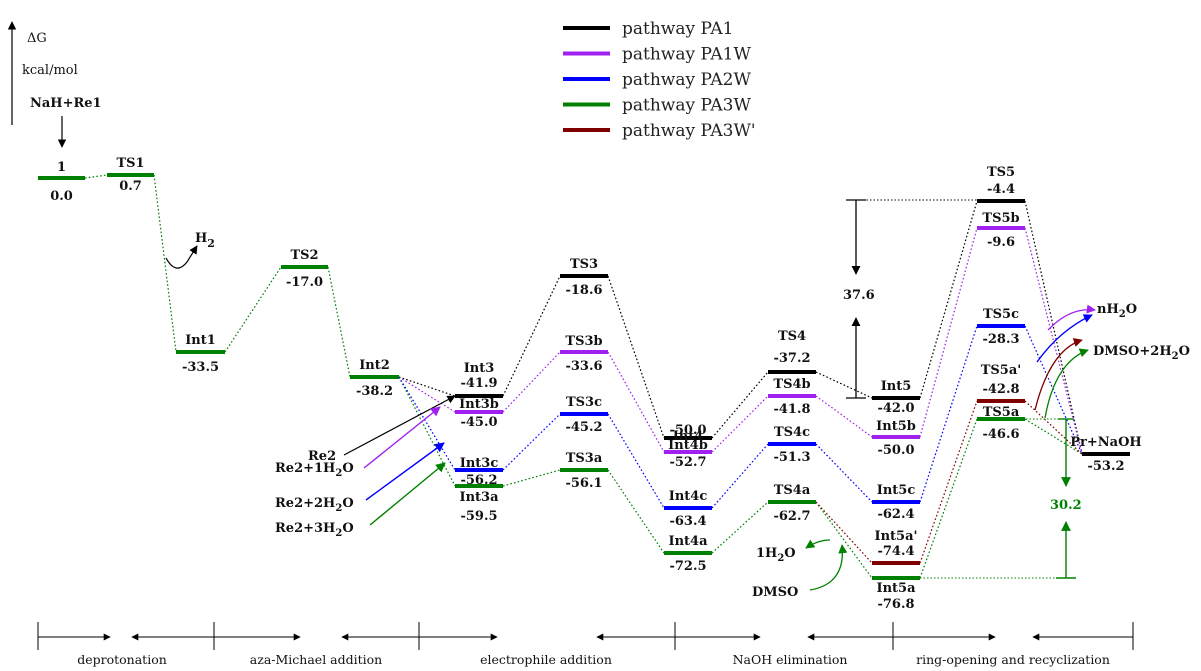 The width and height of the screenshot is (1201, 671). Describe the element at coordinates (818, 544) in the screenshot. I see `one-h2o-arrow` at that location.